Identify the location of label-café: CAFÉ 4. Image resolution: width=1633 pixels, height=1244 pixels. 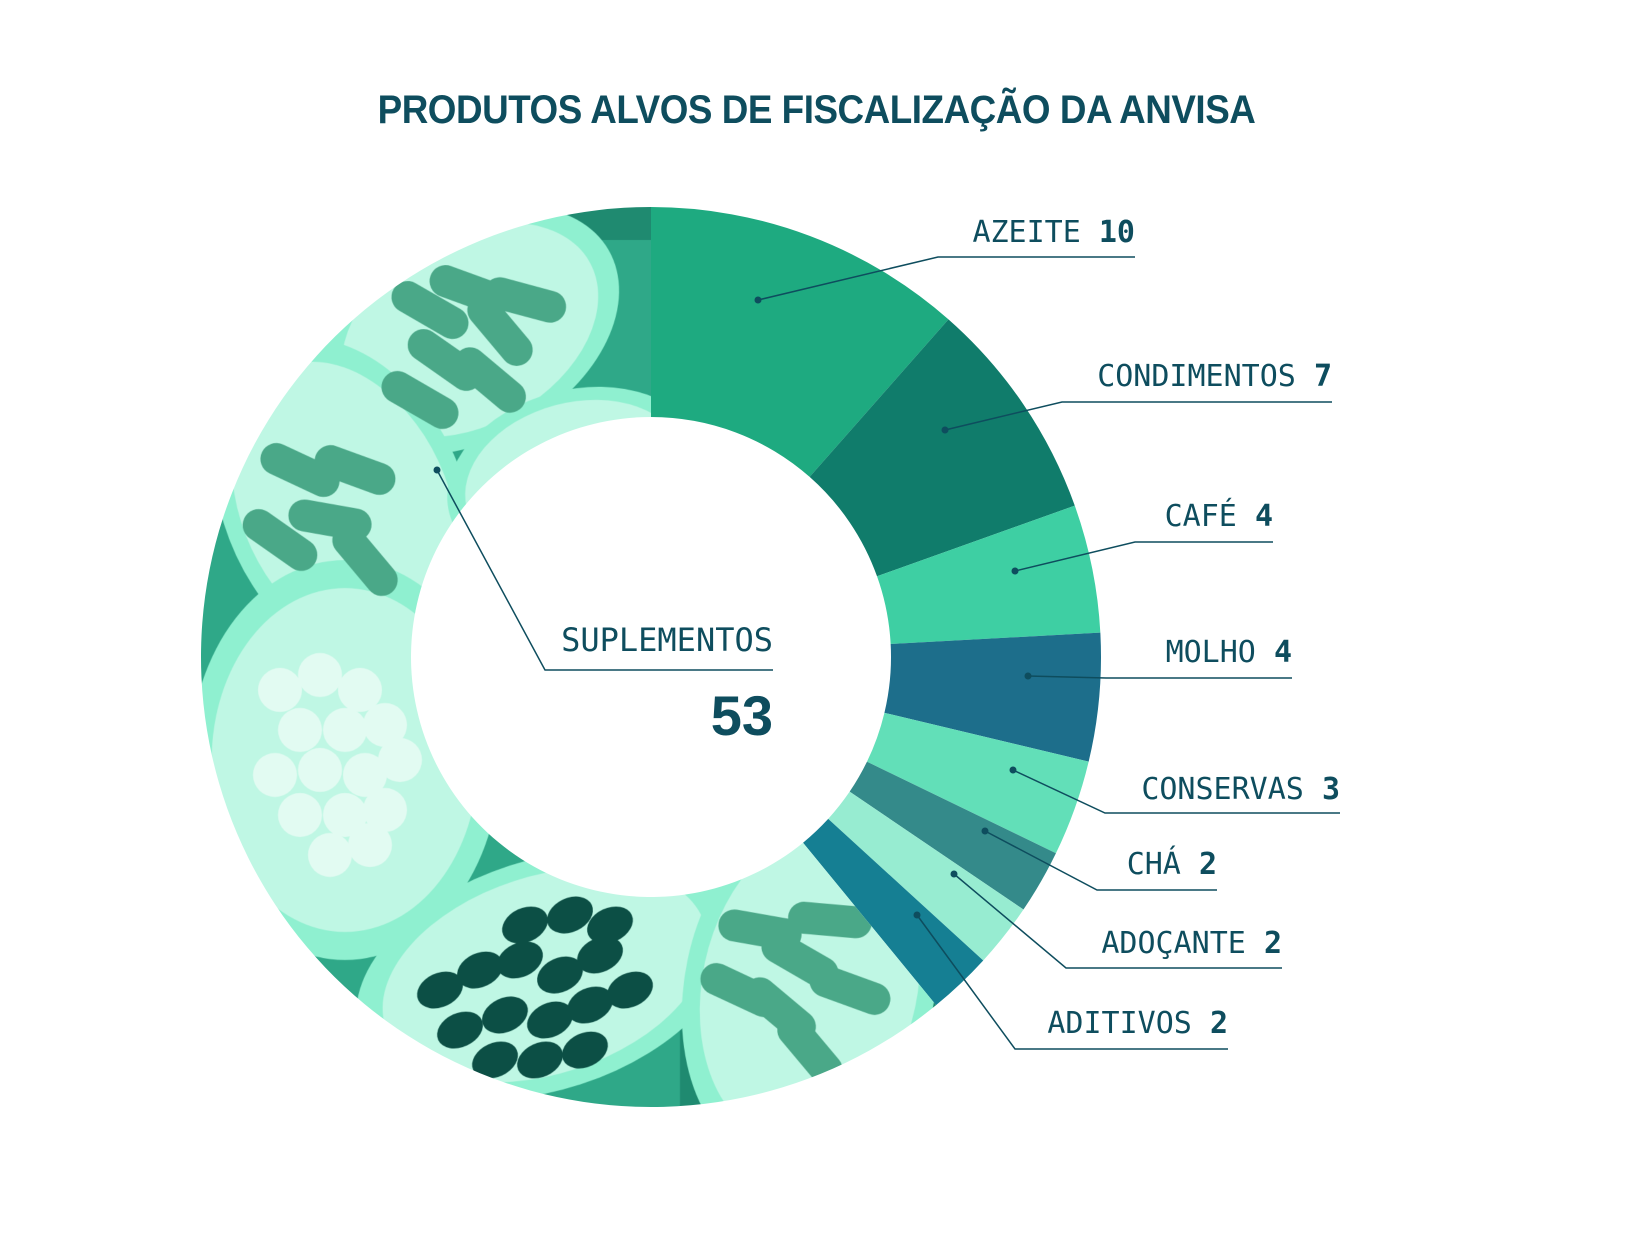
(1142, 536).